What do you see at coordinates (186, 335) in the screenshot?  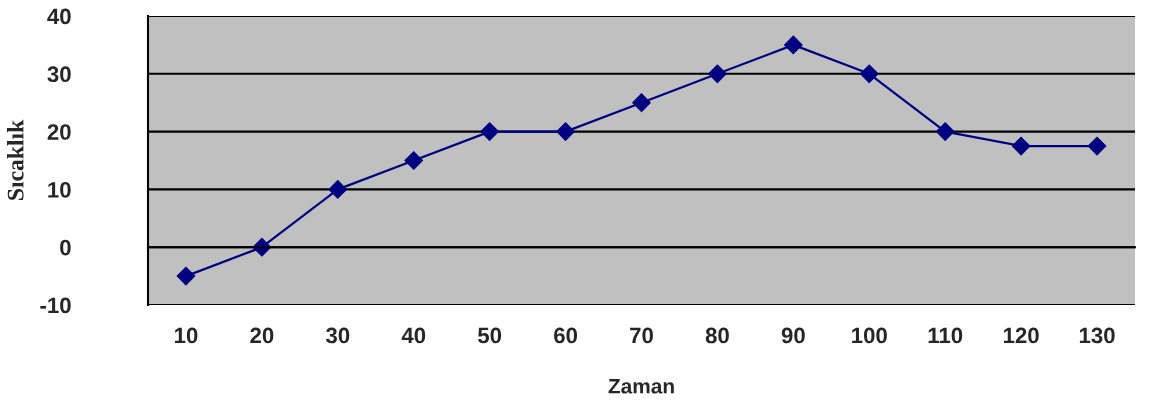 I see `x-tick-label: 10` at bounding box center [186, 335].